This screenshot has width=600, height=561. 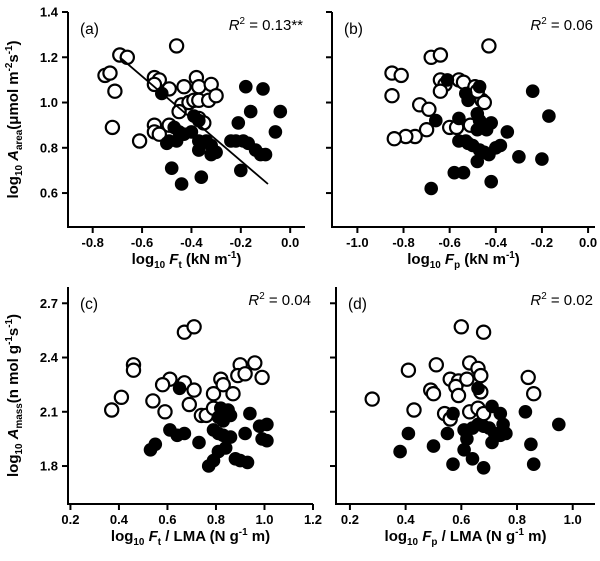 What do you see at coordinates (49, 303) in the screenshot?
I see `y-tick-label: 2.7` at bounding box center [49, 303].